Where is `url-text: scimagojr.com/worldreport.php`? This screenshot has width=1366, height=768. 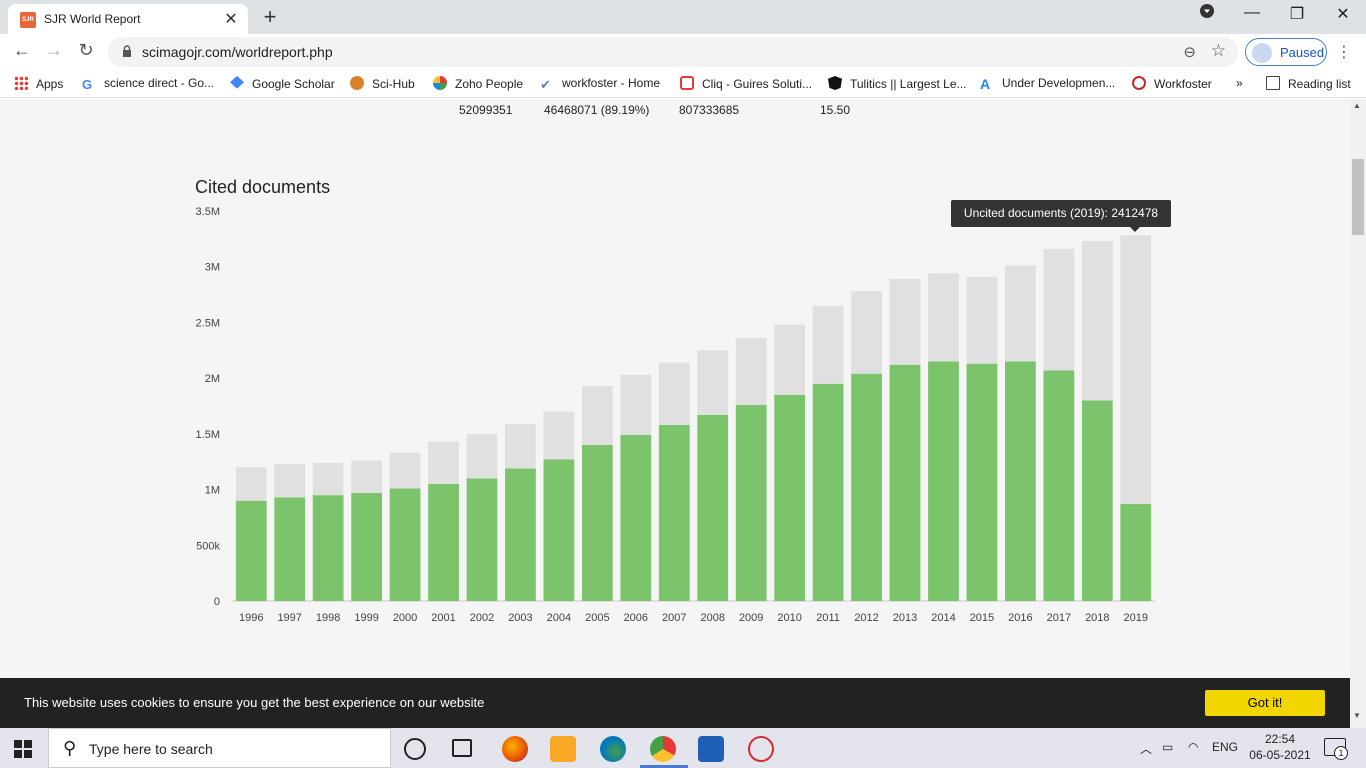 url-text: scimagojr.com/worldreport.php is located at coordinates (237, 52).